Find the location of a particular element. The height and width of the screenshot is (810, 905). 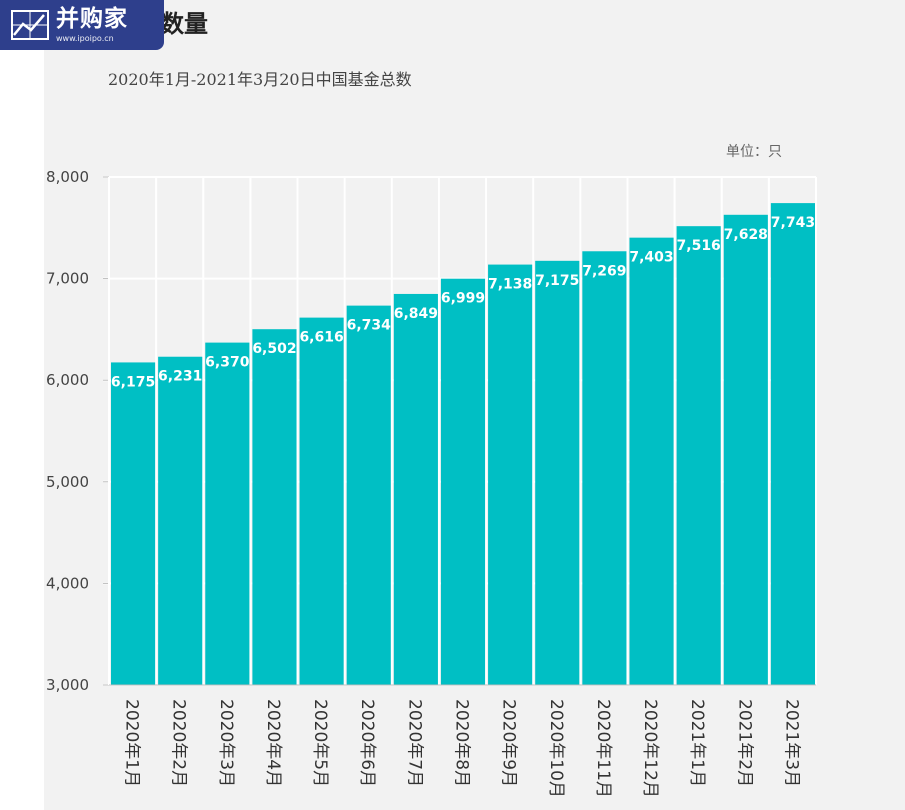

logo-url: www.ipoipo.cn is located at coordinates (85, 38).